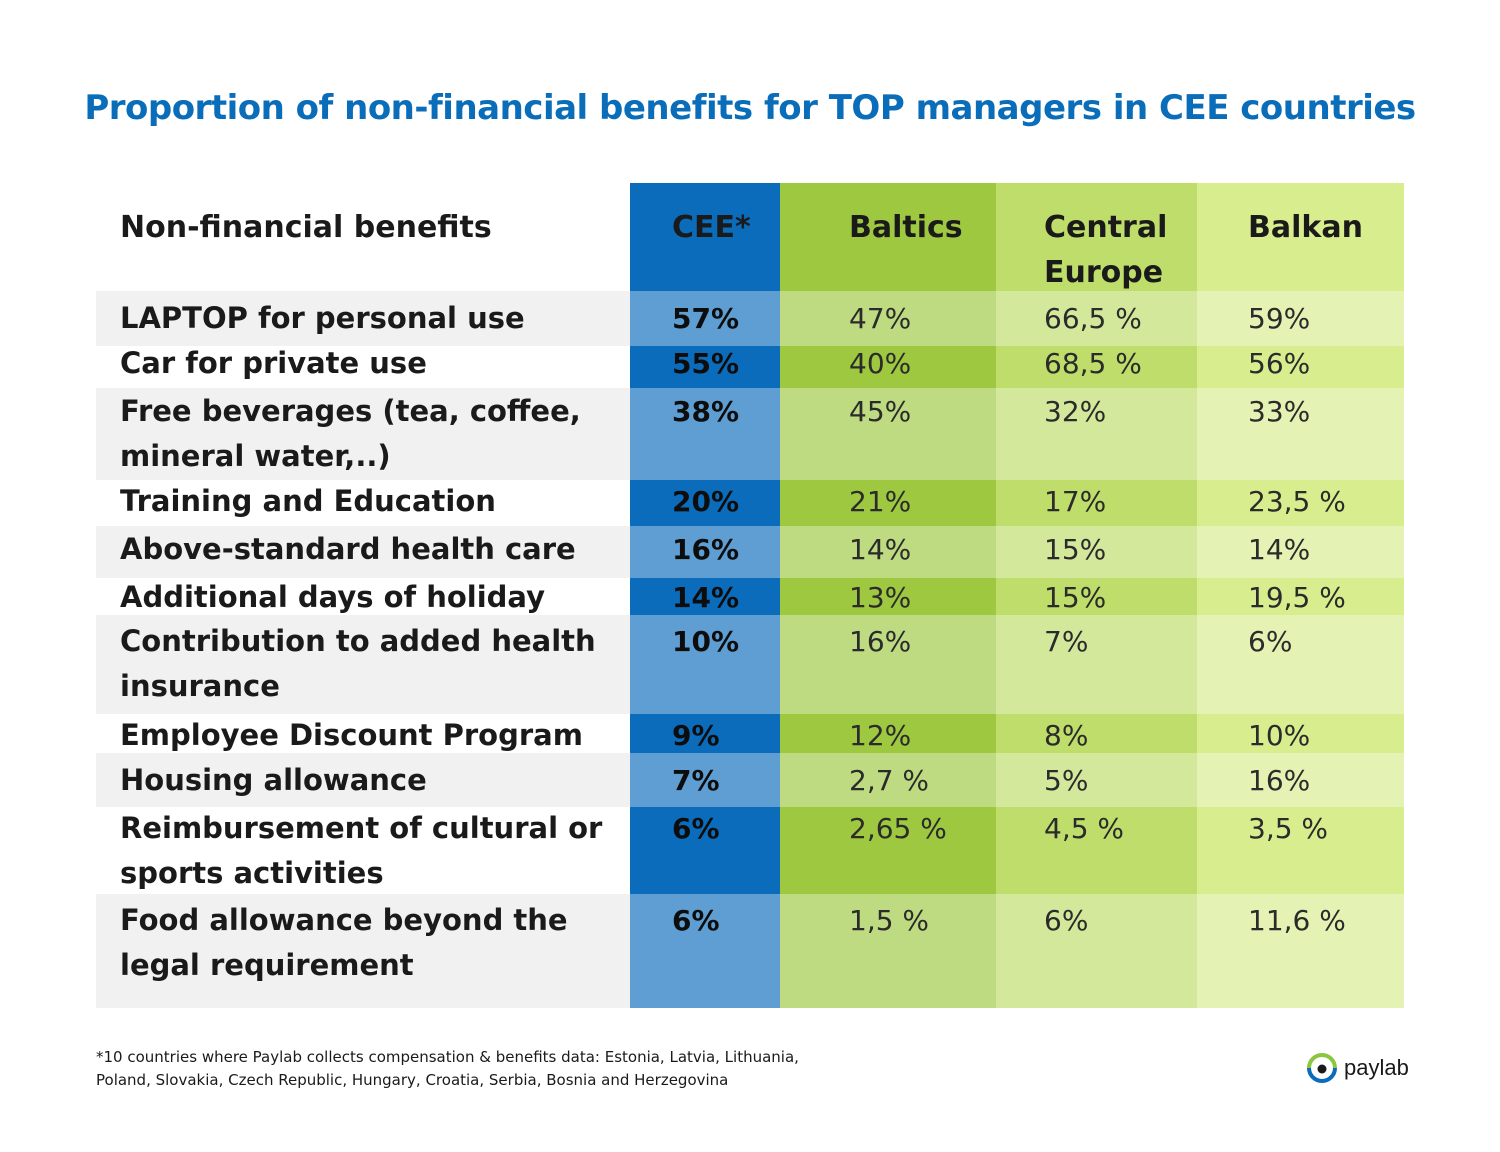 This screenshot has height=1152, width=1500. Describe the element at coordinates (358, 663) in the screenshot. I see `benefit-label: Contribution to added health insurance` at that location.